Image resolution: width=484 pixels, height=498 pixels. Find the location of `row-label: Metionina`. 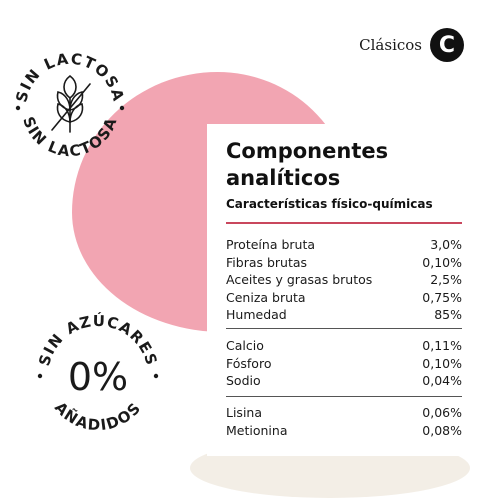

row-label: Metionina is located at coordinates (257, 430).